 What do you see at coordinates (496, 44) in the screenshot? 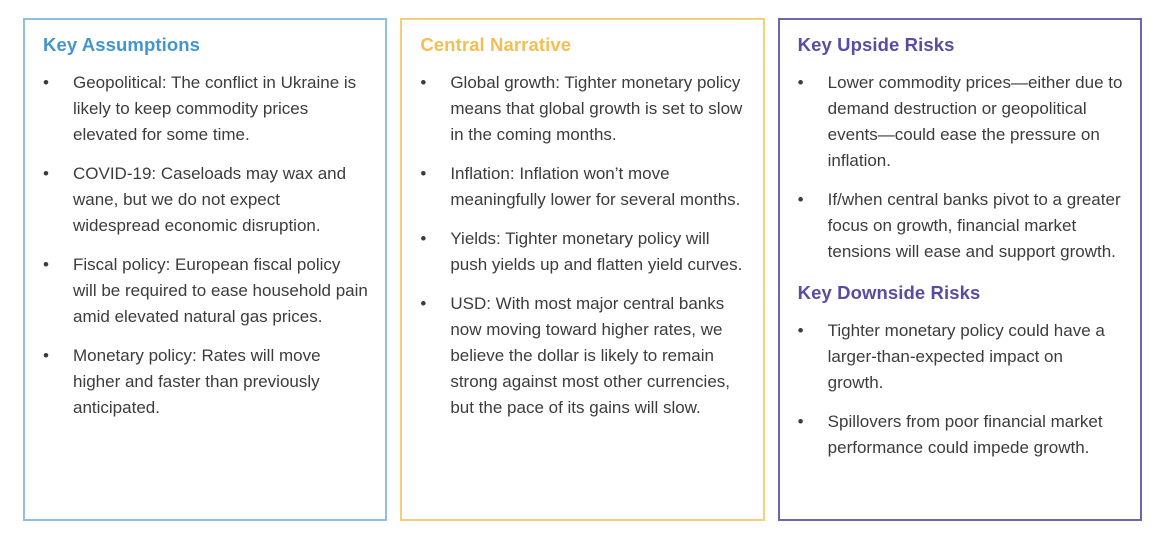
I see `central-narrative-heading: Central Narrative` at bounding box center [496, 44].